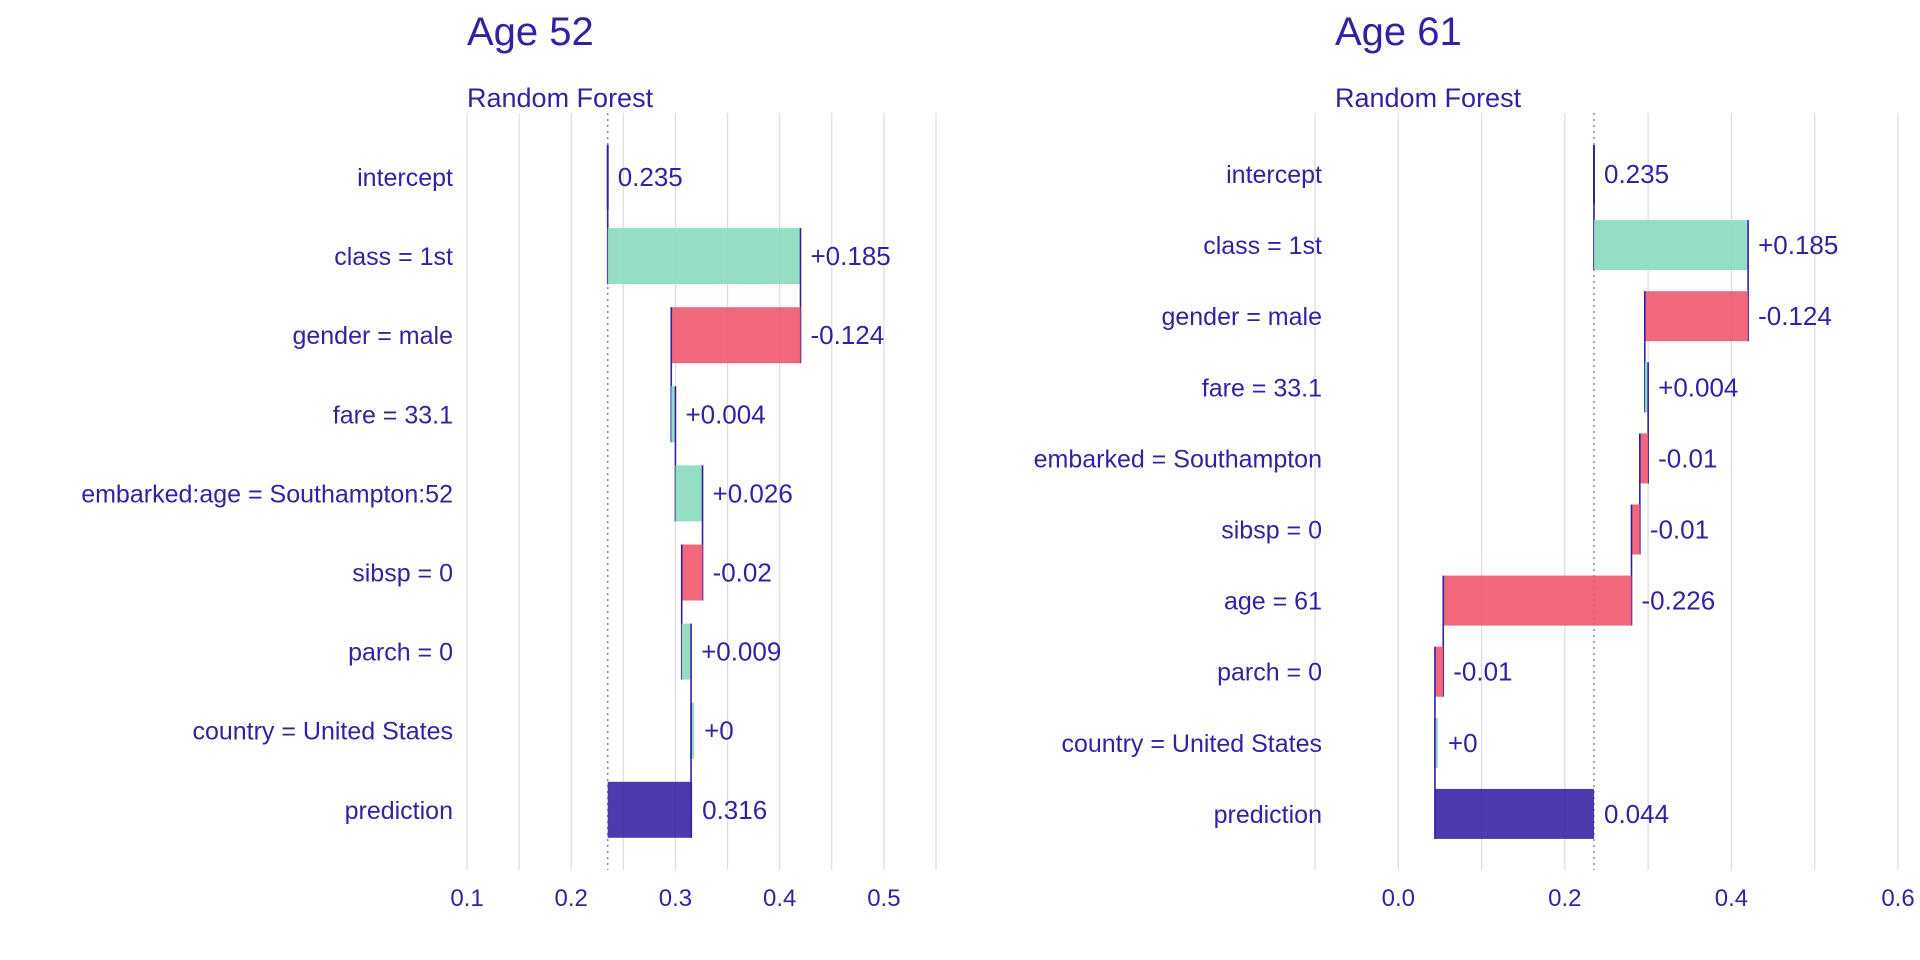 The image size is (1920, 960). What do you see at coordinates (1636, 814) in the screenshot?
I see `value-label: 0.044` at bounding box center [1636, 814].